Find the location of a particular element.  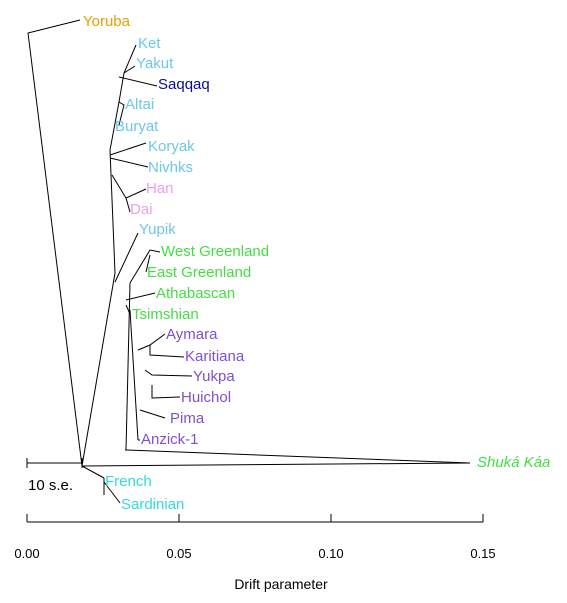

tip-label-karitiana: Karitiana is located at coordinates (215, 356).